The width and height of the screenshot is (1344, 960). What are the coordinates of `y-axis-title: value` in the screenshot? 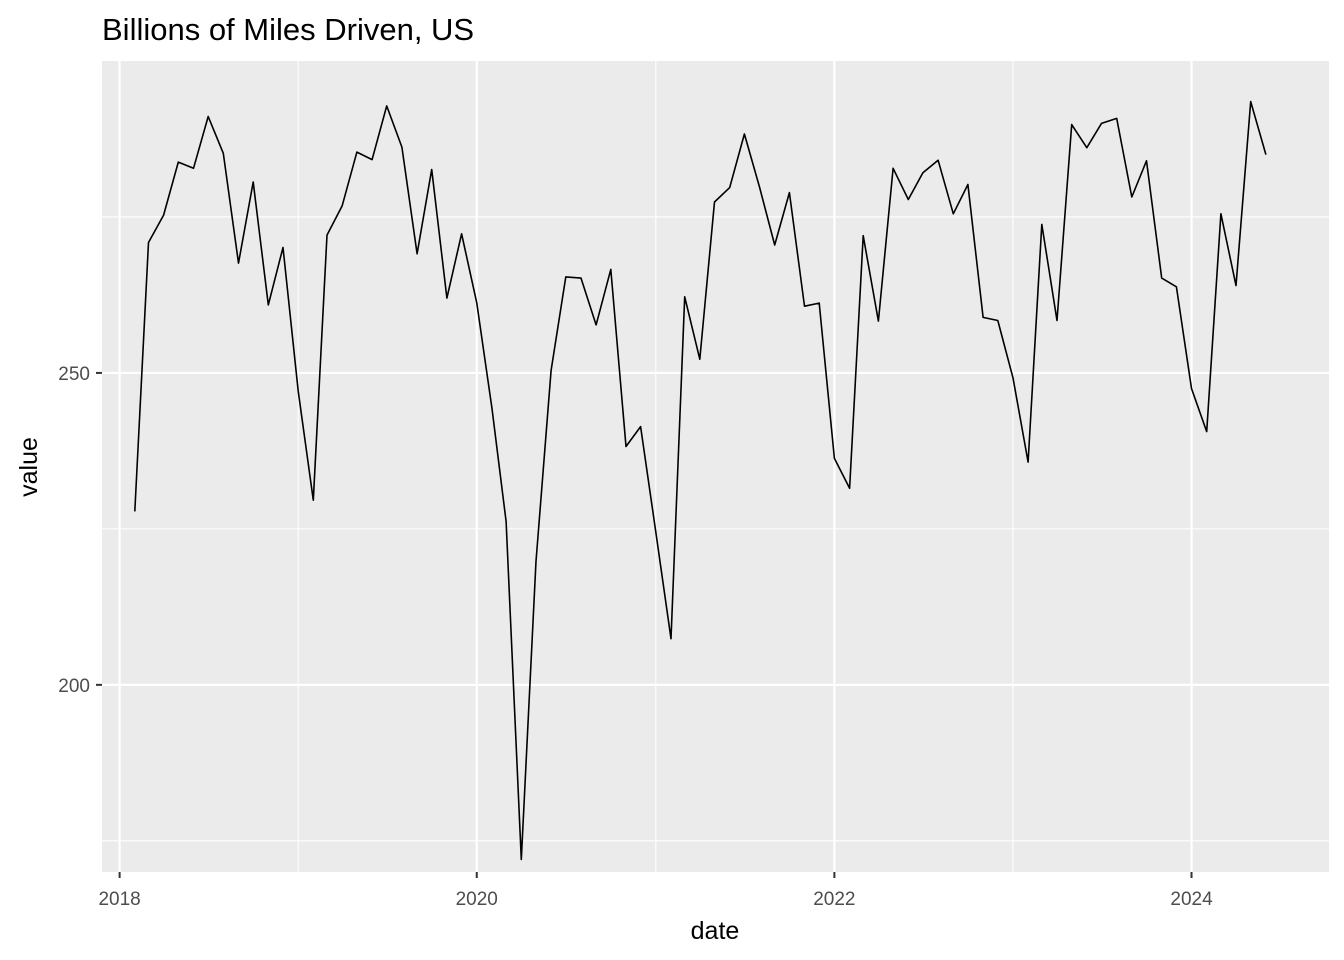 It's located at (29, 467).